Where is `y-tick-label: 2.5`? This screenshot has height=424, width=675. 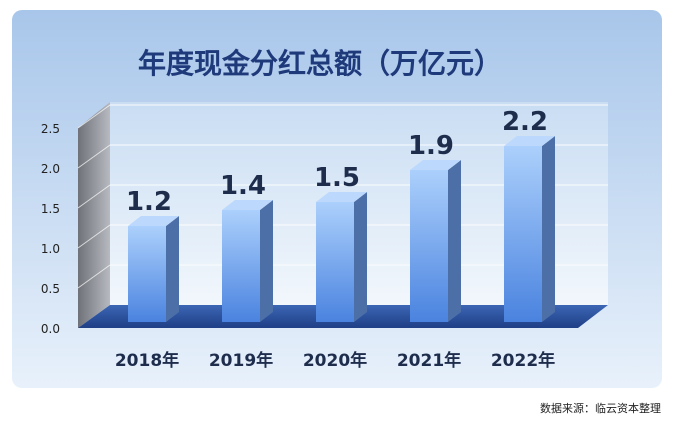 y-tick-label: 2.5 is located at coordinates (50, 129).